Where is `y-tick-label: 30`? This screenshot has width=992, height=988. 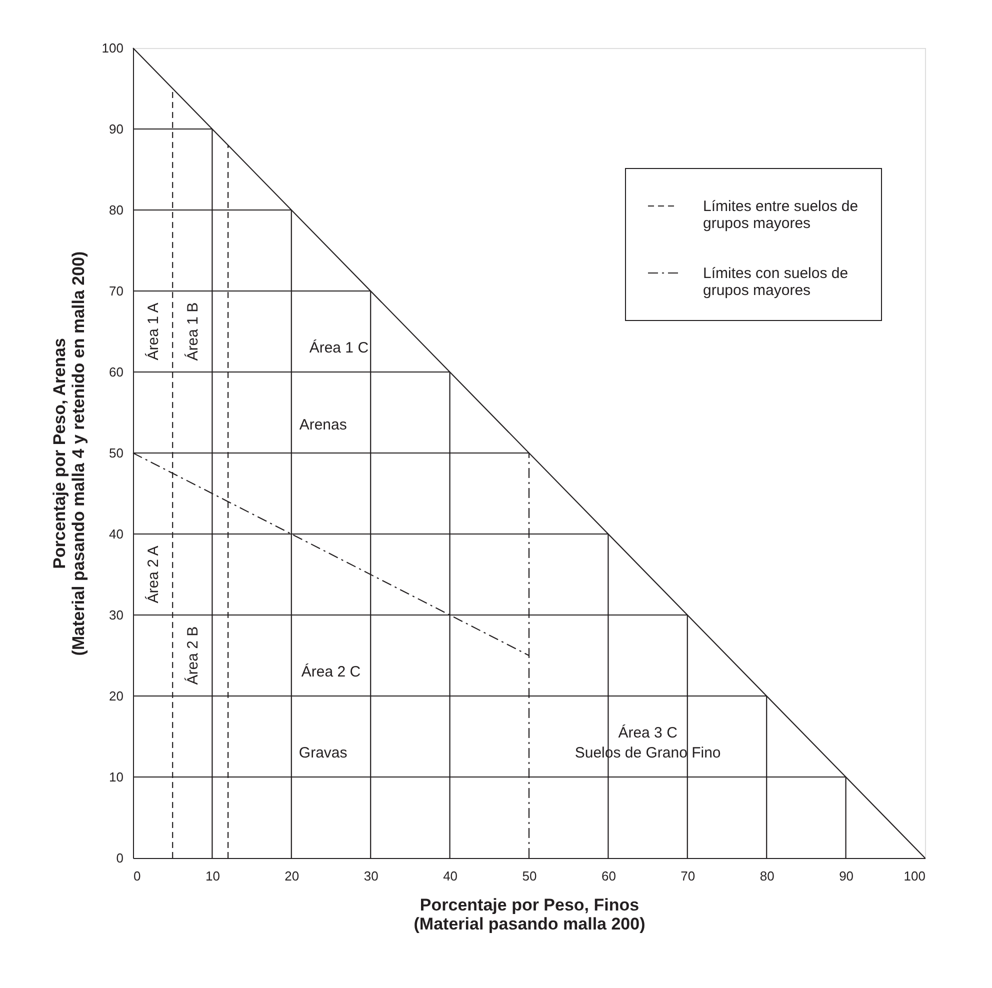 y-tick-label: 30 is located at coordinates (116, 615).